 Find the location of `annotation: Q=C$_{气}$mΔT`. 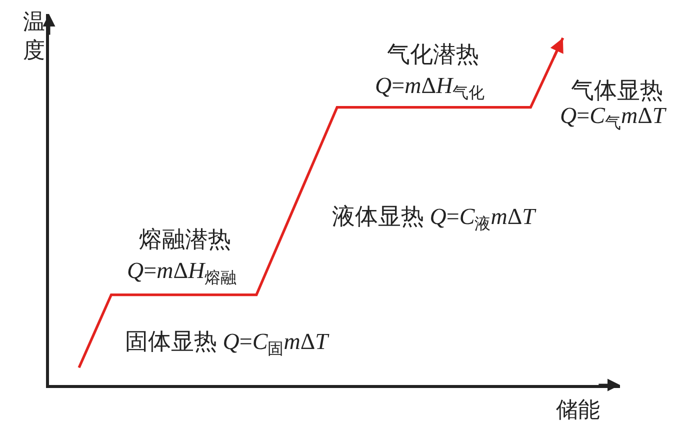

annotation: Q=C$_{气}$mΔT is located at coordinates (614, 117).